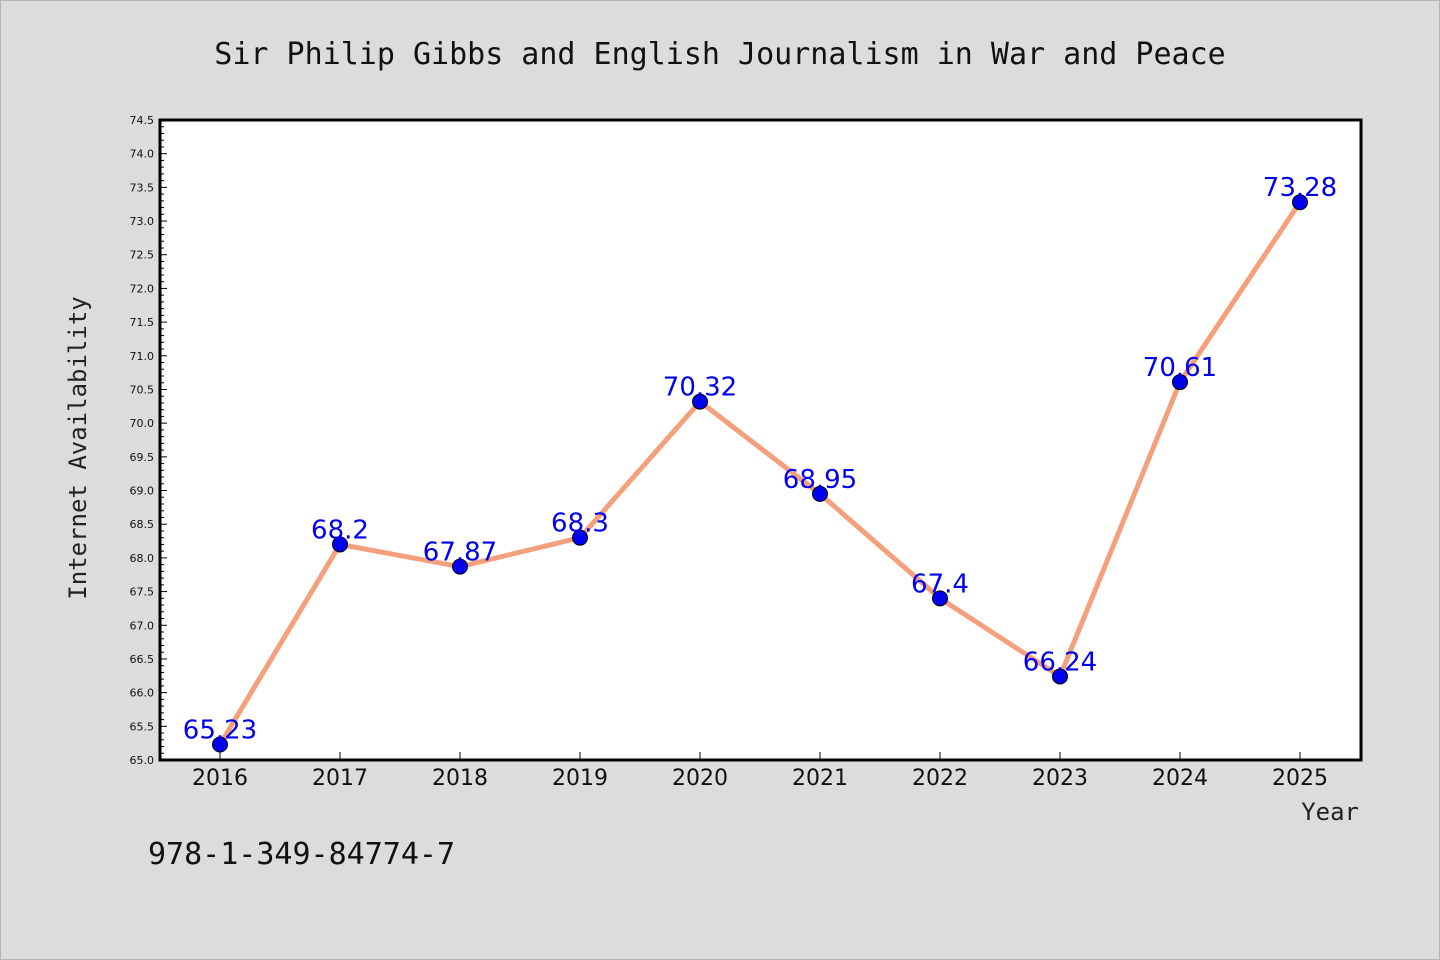  I want to click on x-tick-label: 2021, so click(820, 778).